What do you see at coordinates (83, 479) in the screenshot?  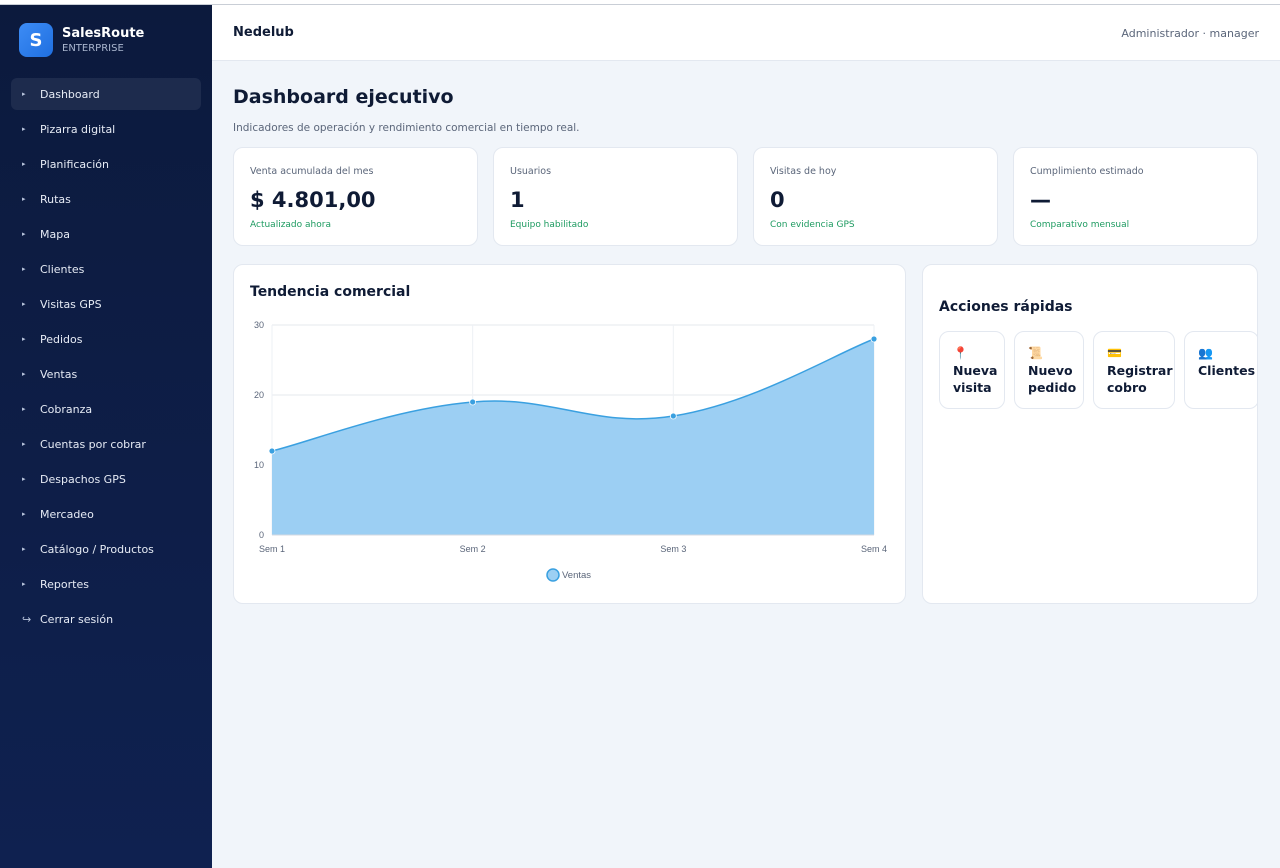 I see `sidebar-item-label: Despachos GPS` at bounding box center [83, 479].